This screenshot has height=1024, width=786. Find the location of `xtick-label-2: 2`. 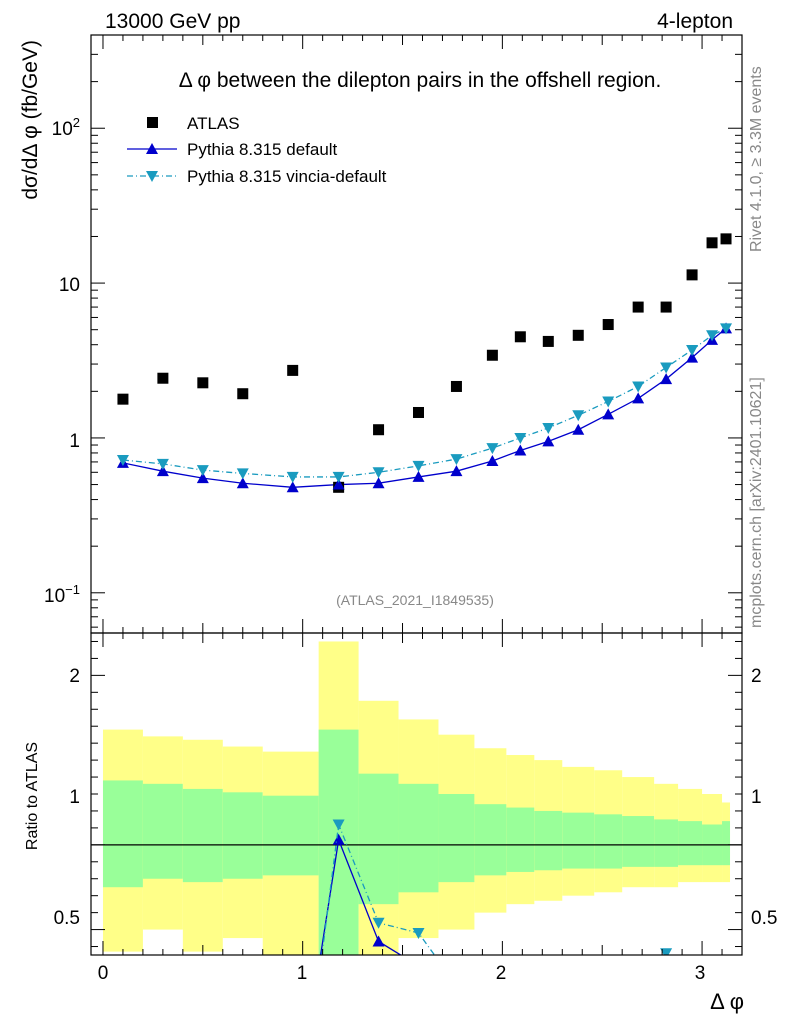

xtick-label-2: 2 is located at coordinates (501, 973).